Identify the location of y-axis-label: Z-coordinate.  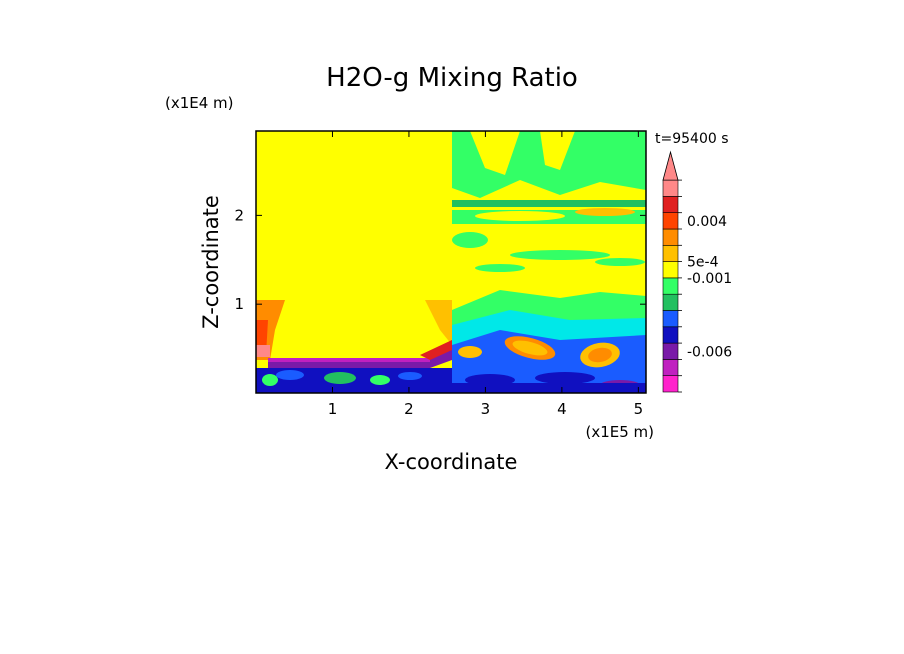
(211, 262).